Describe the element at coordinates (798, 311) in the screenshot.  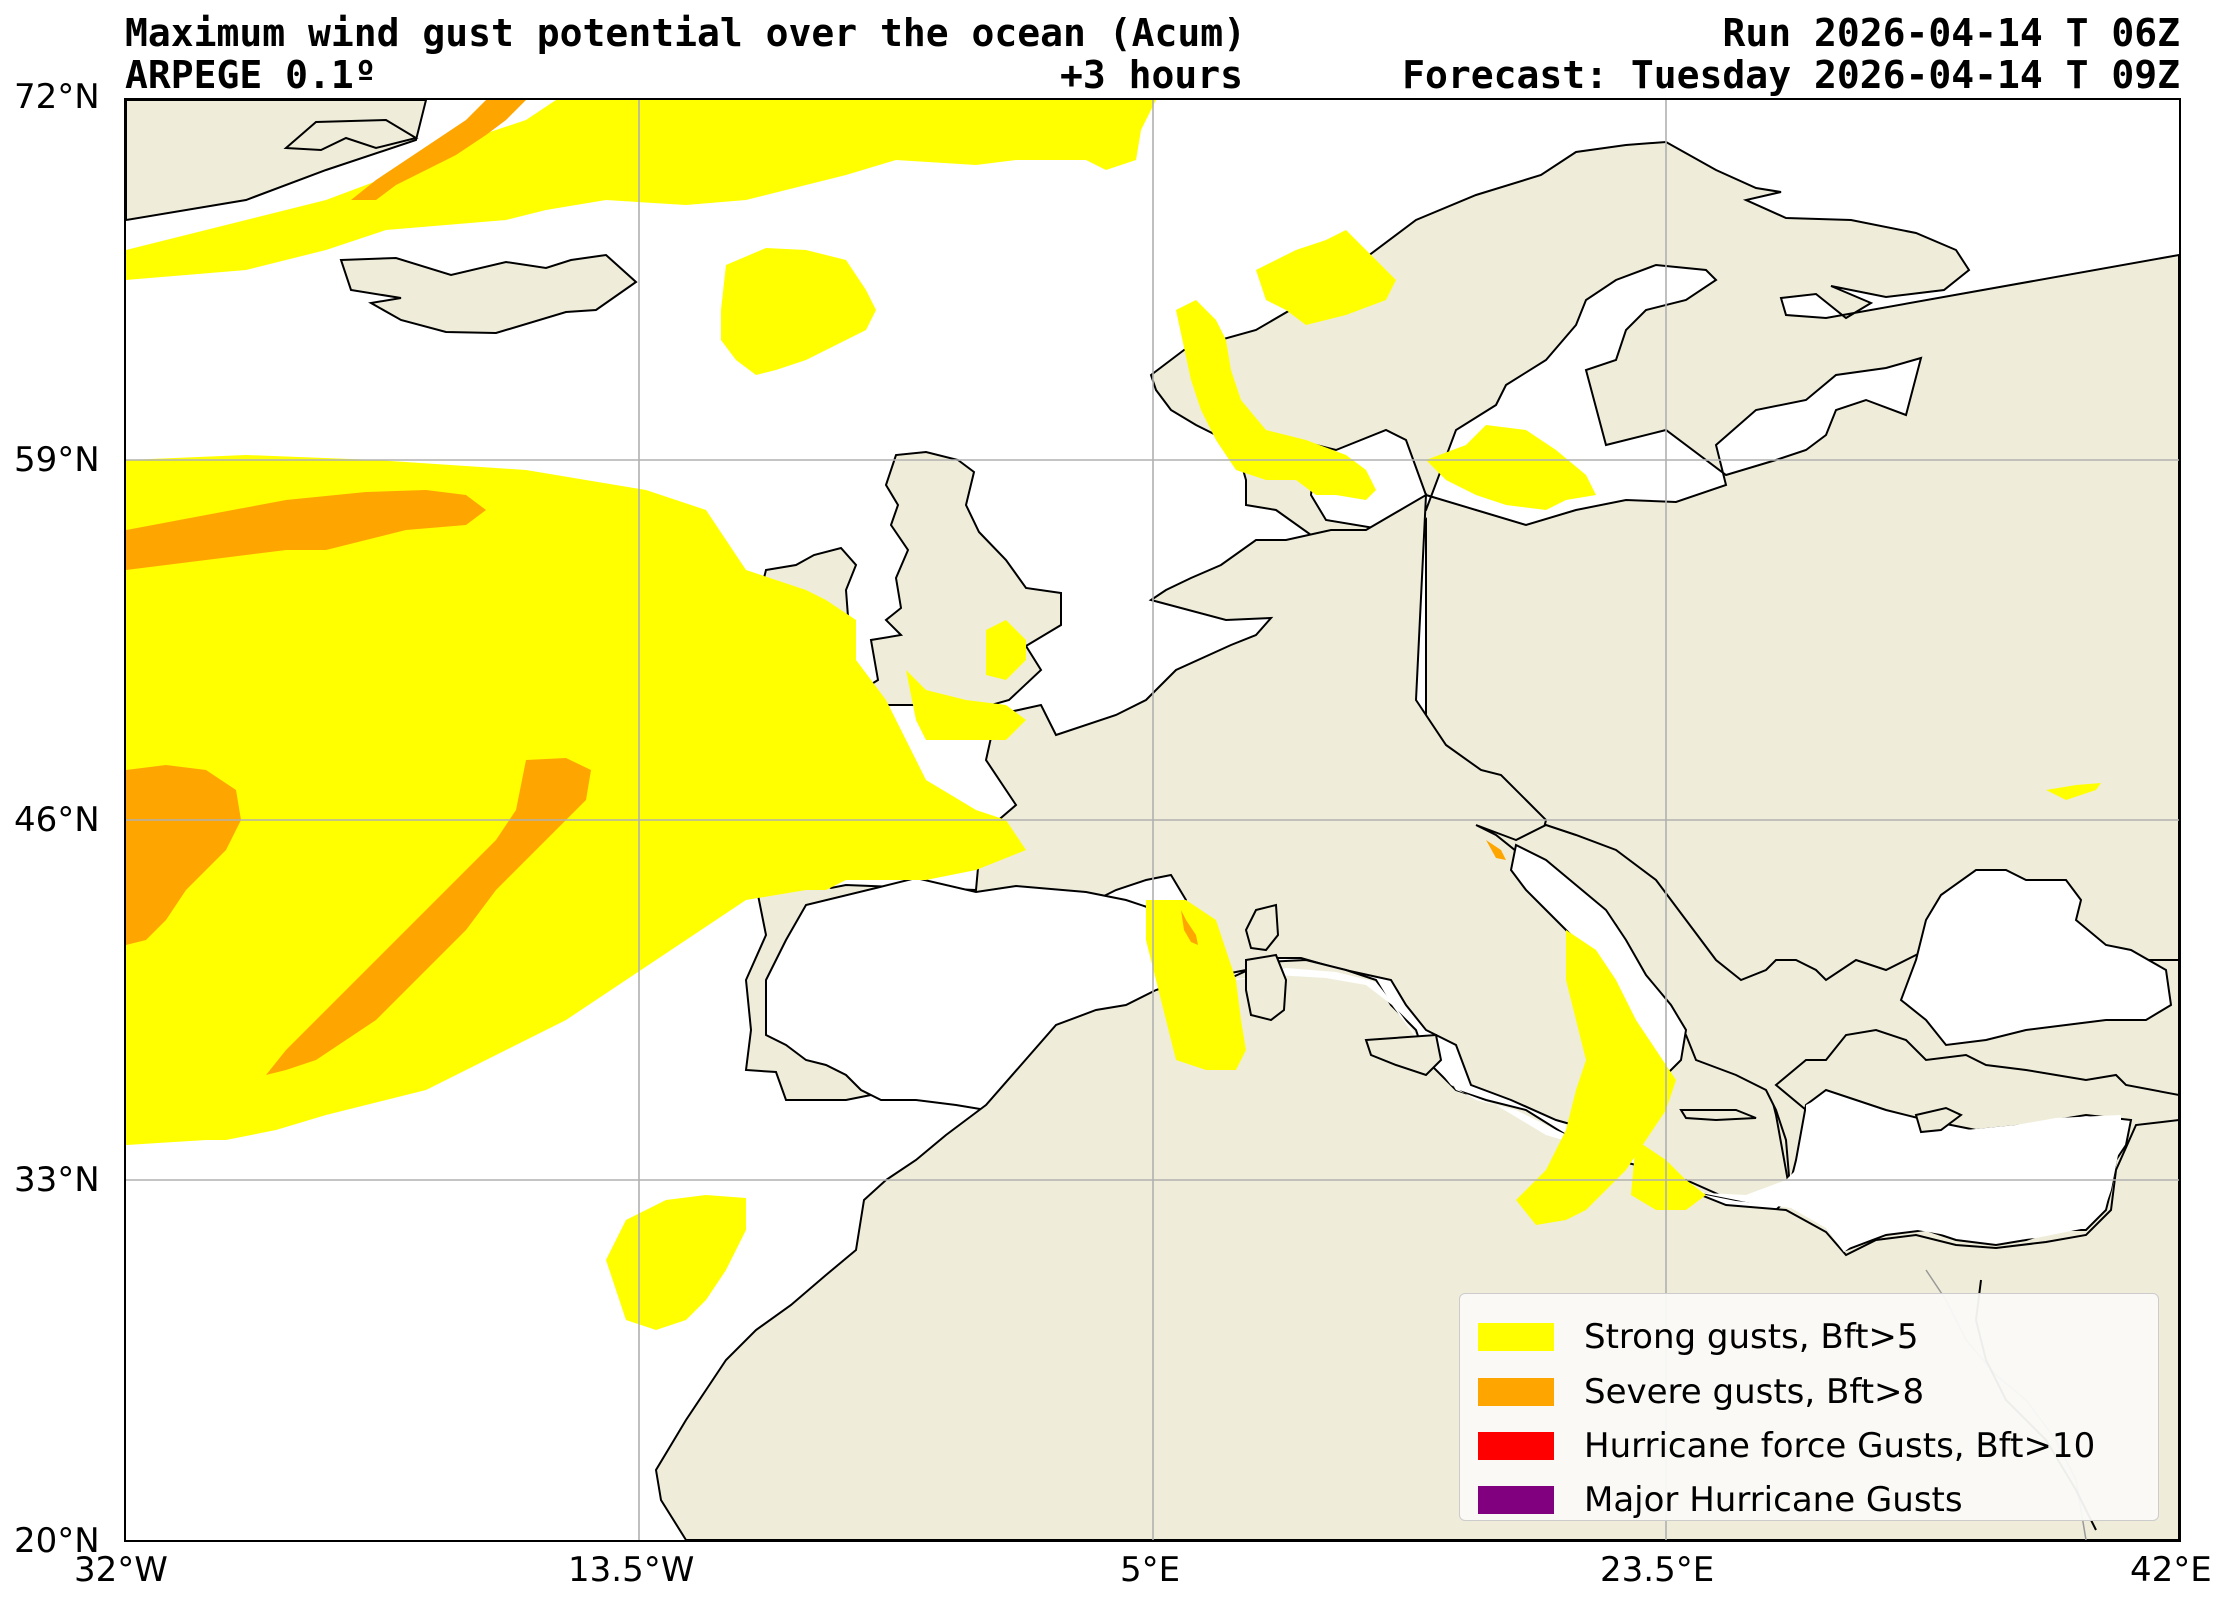
I see `gust-strong-norwegian-sea` at that location.